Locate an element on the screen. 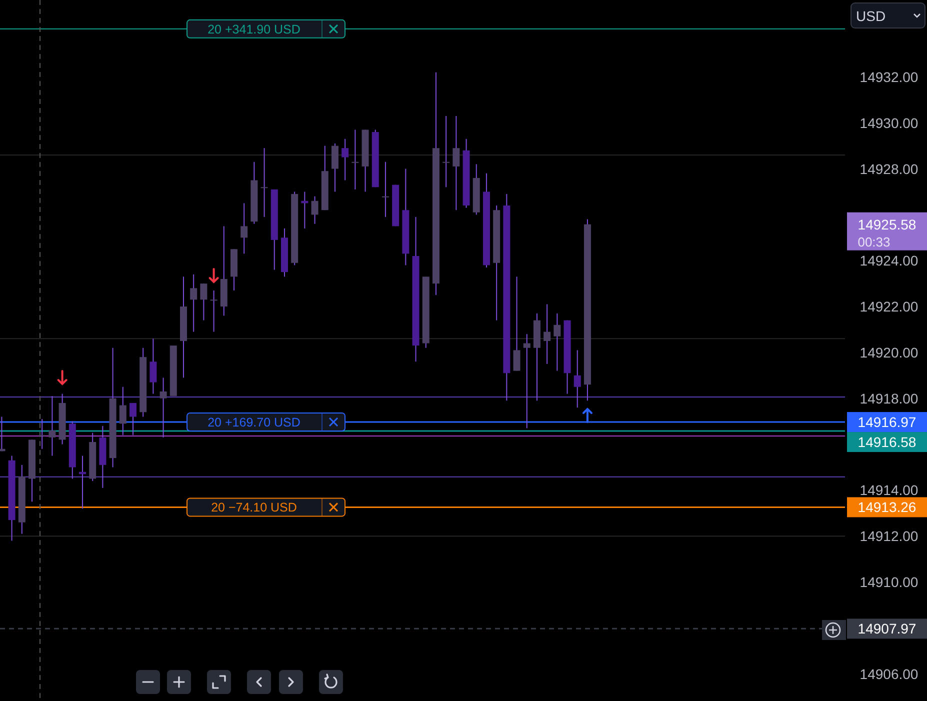  y-tick-label: 14920.00 is located at coordinates (889, 352).